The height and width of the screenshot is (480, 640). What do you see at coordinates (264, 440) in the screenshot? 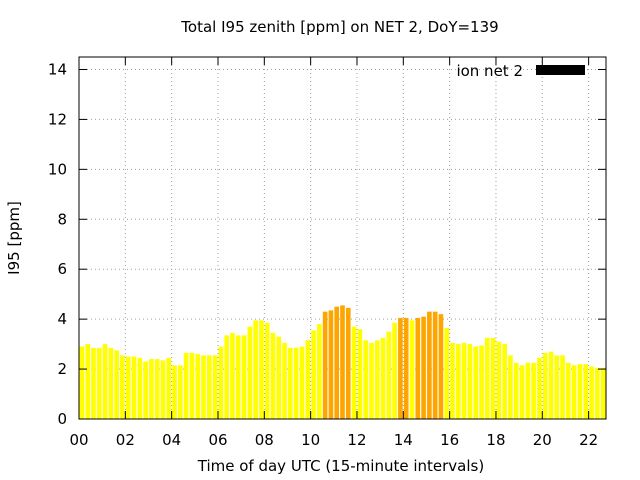
I see `x-tick-label: 08` at bounding box center [264, 440].